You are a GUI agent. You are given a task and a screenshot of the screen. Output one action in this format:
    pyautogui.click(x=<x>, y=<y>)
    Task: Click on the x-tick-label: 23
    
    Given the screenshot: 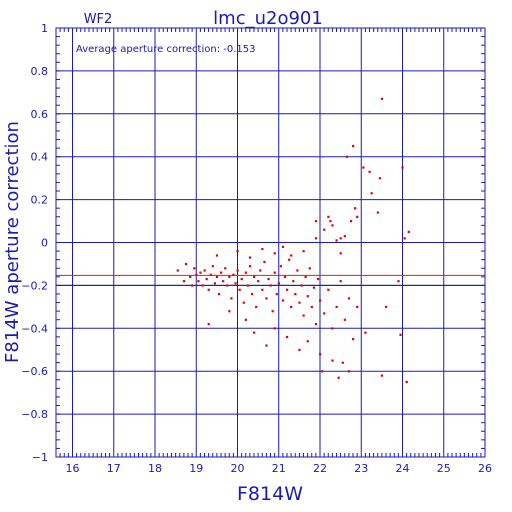 What is the action you would take?
    pyautogui.click(x=361, y=468)
    